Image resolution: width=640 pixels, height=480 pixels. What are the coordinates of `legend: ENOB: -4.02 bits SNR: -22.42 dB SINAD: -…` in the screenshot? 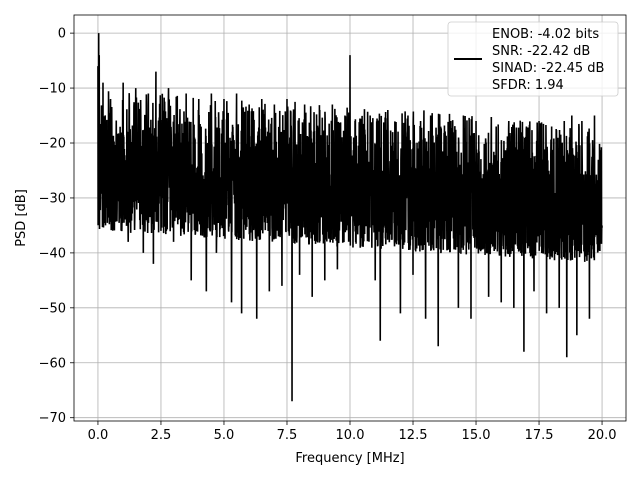 It's located at (533, 59).